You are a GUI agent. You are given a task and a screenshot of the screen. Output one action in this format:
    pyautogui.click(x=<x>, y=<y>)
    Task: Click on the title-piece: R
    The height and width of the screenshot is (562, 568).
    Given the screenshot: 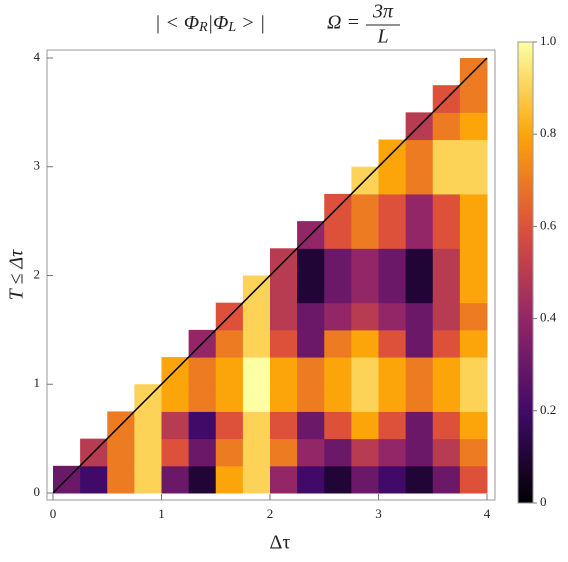 What is the action you would take?
    pyautogui.click(x=203, y=27)
    